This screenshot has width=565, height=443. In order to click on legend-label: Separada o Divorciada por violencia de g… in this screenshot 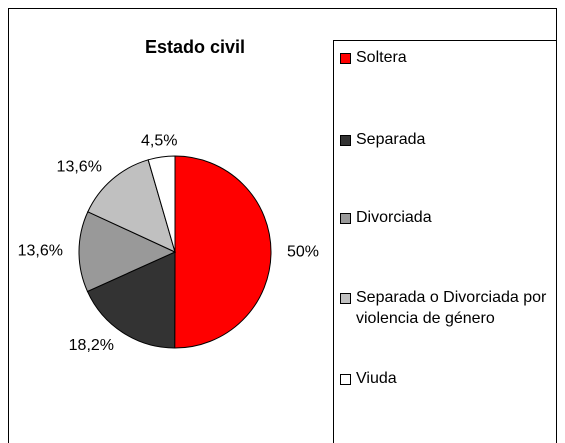, I will do `click(451, 308)`.